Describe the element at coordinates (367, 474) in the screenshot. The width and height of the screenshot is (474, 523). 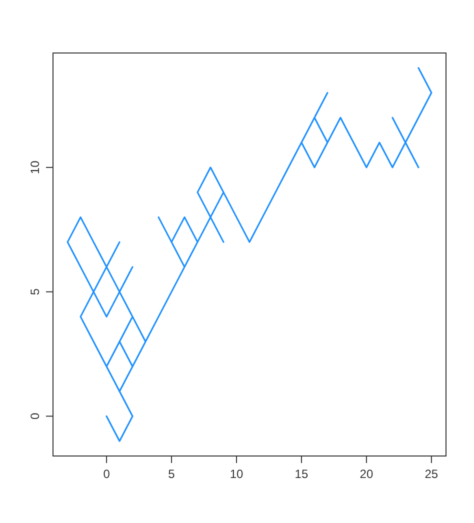
I see `x-tick-label: 20` at that location.